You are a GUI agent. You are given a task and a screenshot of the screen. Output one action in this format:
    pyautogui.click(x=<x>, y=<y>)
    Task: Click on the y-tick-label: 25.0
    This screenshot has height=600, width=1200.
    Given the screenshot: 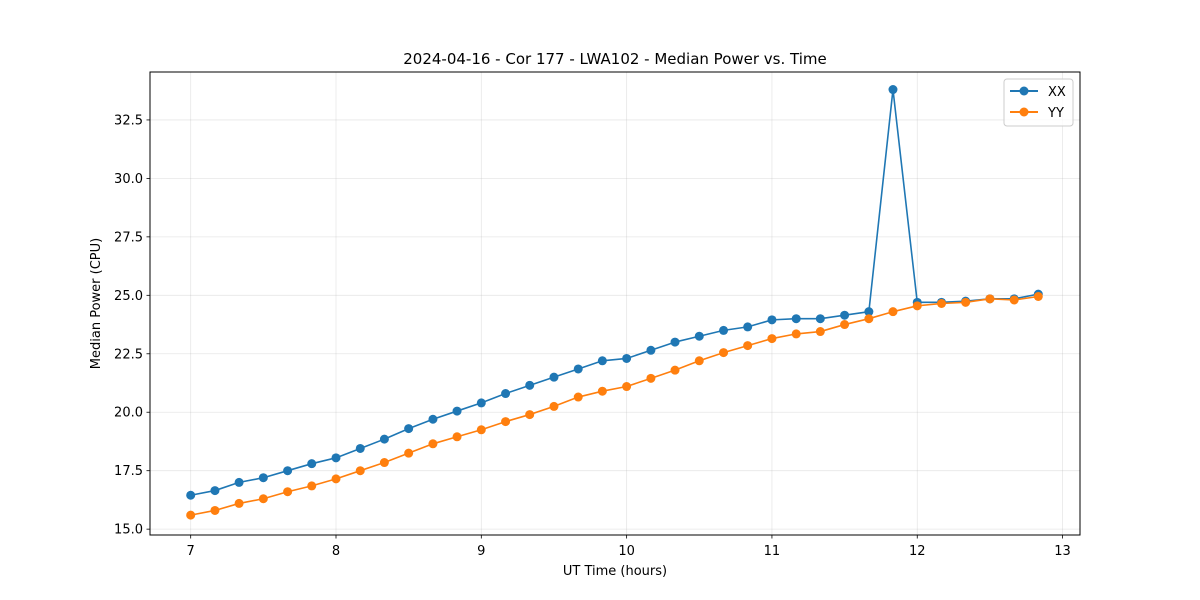 What is the action you would take?
    pyautogui.click(x=128, y=296)
    